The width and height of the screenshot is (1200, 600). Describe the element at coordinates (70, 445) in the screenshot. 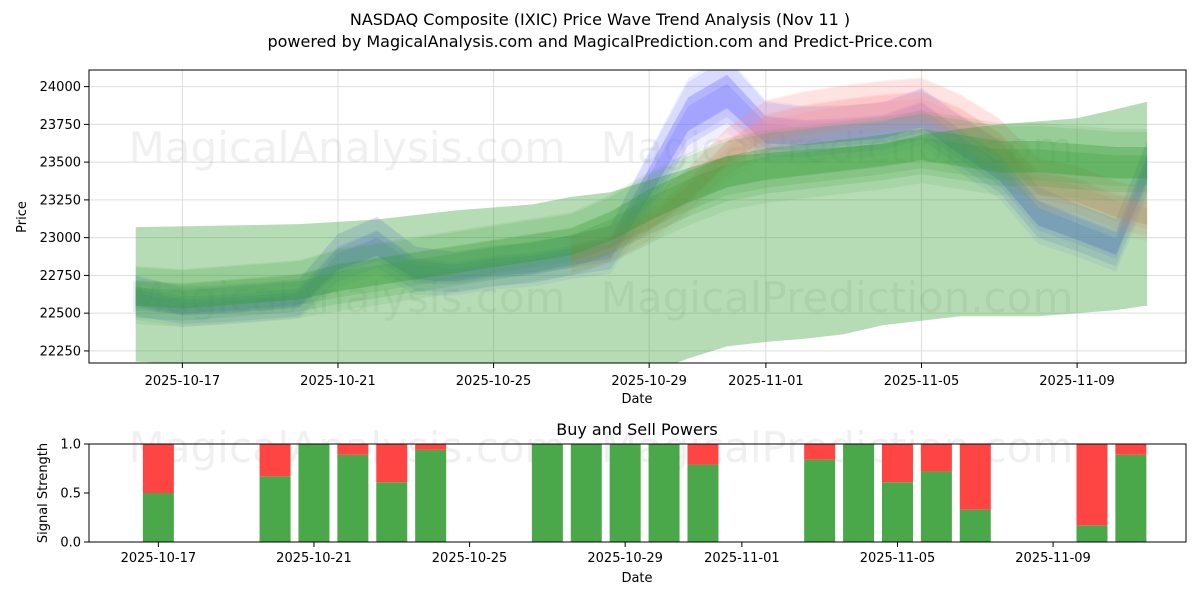

I see `y-tick-label: 1.0` at that location.